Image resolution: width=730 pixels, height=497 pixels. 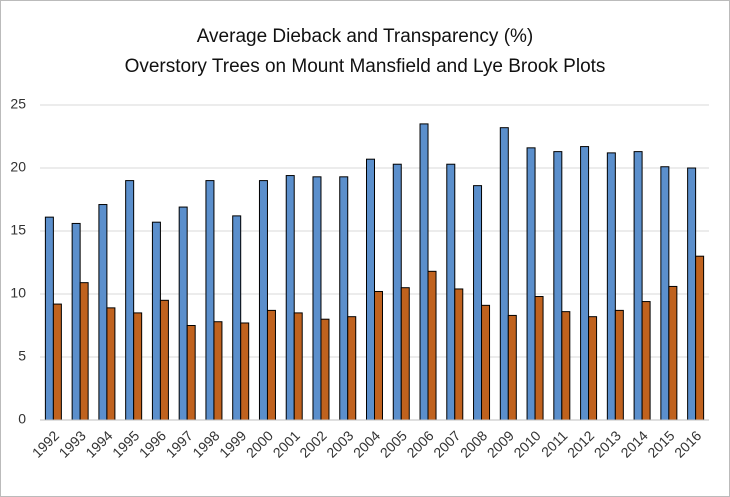 I want to click on y-tick-label: 20, so click(x=18, y=167).